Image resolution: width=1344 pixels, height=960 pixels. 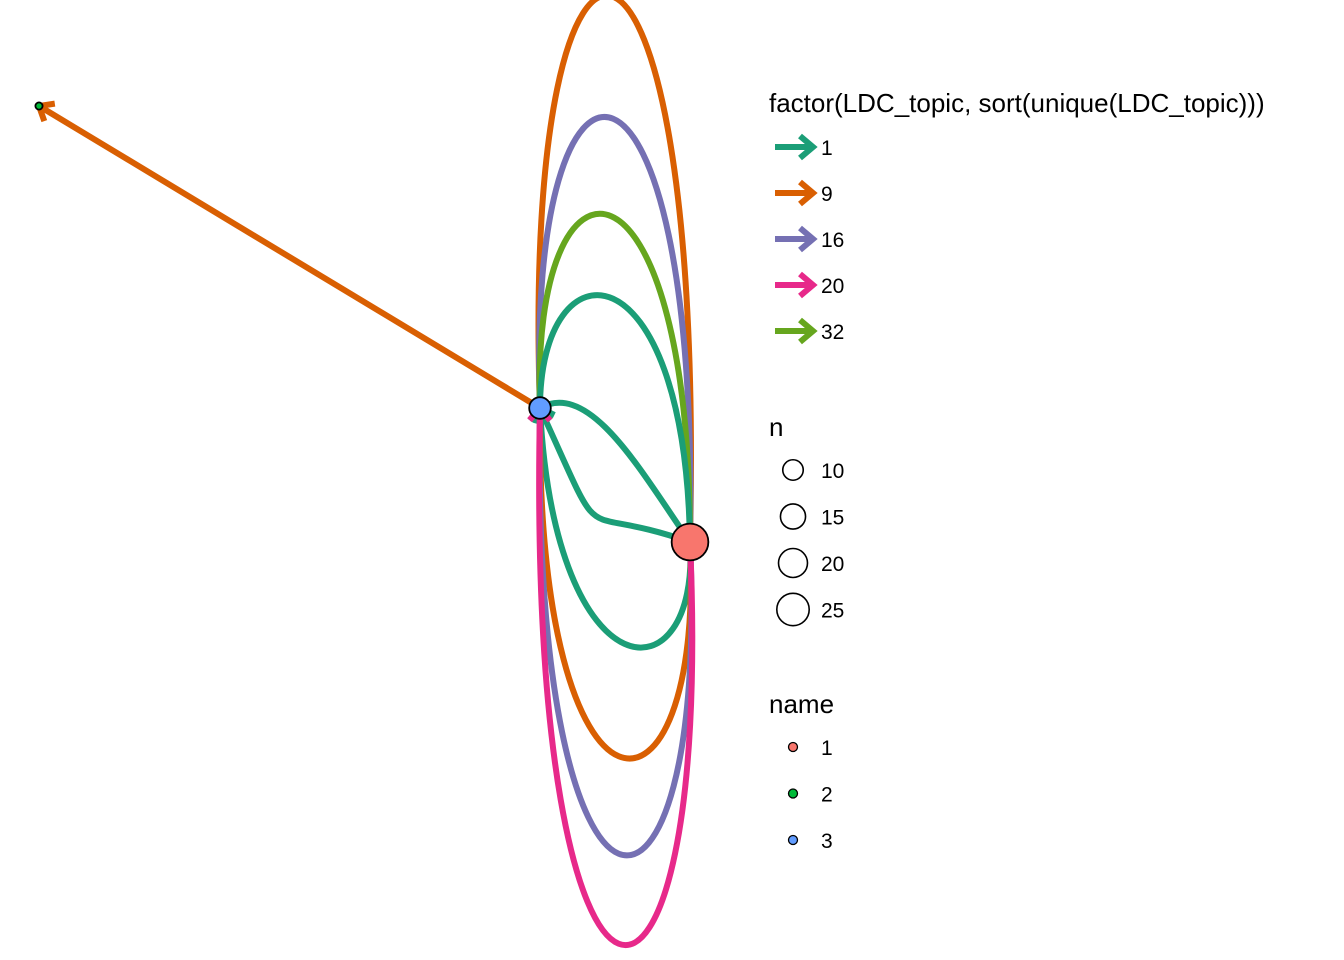 I want to click on legend-topic-label: 1, so click(x=827, y=148).